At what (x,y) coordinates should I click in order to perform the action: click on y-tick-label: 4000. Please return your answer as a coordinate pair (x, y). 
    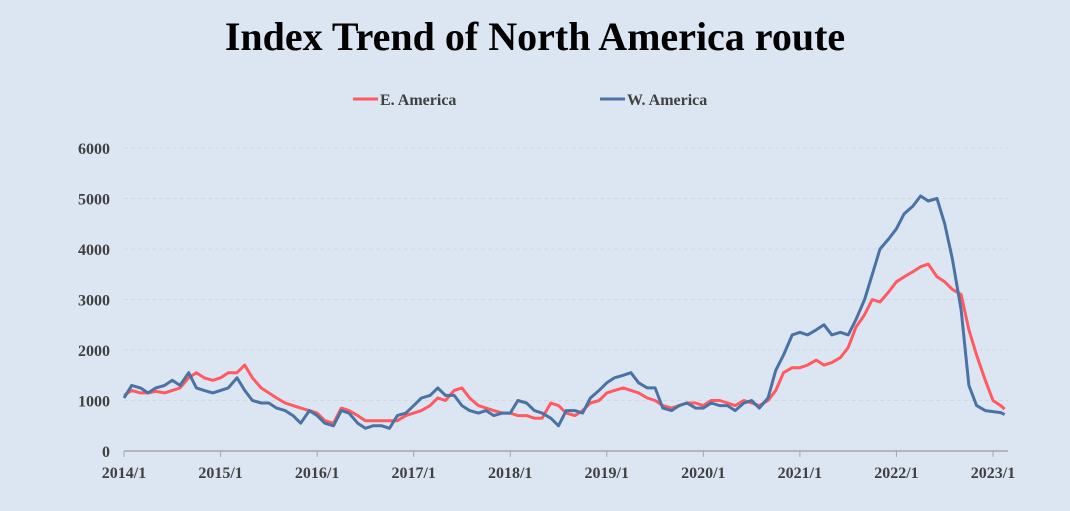
    Looking at the image, I should click on (94, 250).